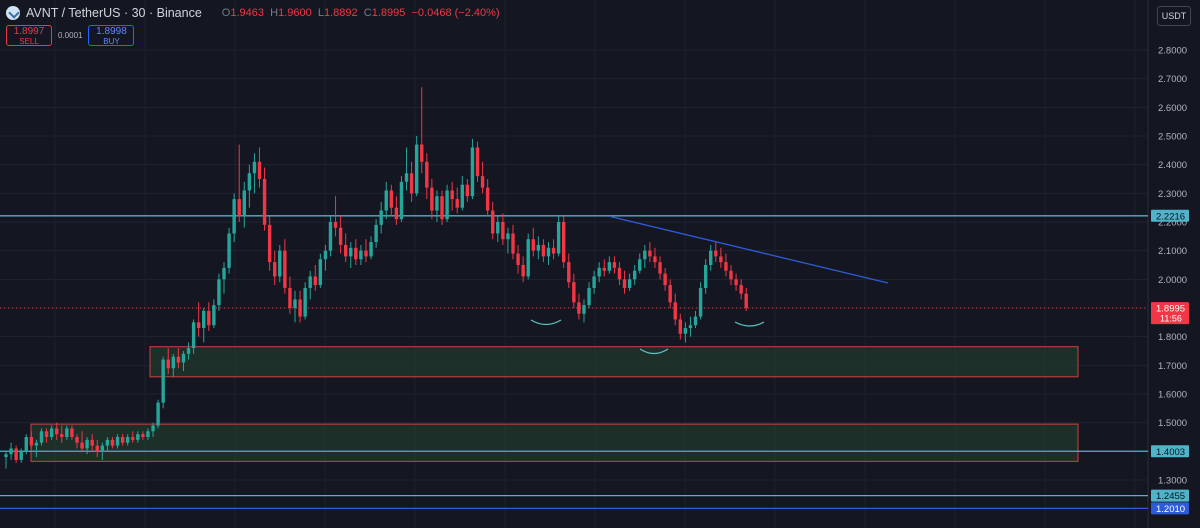 Image resolution: width=1200 pixels, height=528 pixels. Describe the element at coordinates (1171, 319) in the screenshot. I see `countdown-label: 11:56` at that location.